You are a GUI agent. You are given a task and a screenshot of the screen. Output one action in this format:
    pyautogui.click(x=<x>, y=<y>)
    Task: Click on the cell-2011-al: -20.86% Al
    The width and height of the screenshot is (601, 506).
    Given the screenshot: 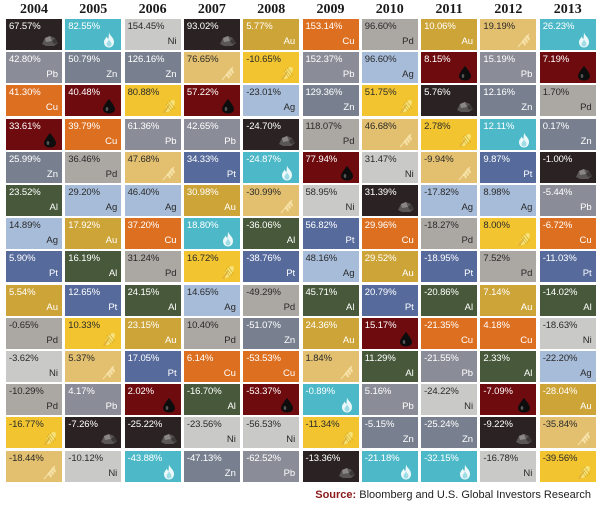 What is the action you would take?
    pyautogui.click(x=449, y=300)
    